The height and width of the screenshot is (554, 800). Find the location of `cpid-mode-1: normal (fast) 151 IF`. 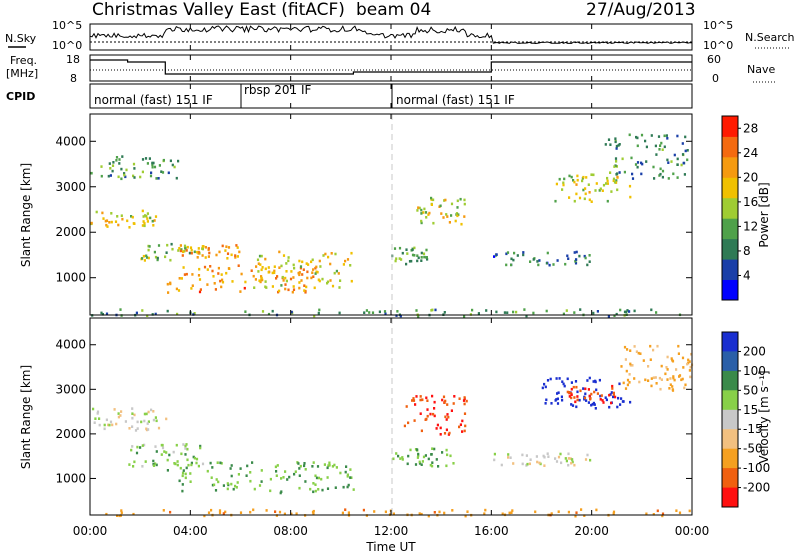

cpid-mode-1: normal (fast) 151 IF is located at coordinates (153, 100).